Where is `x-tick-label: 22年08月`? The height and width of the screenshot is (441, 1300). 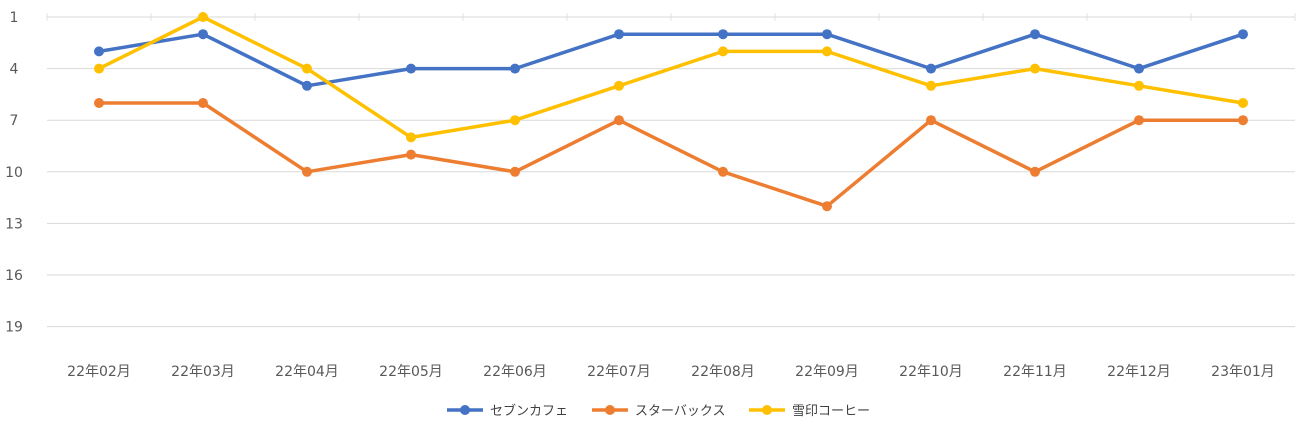 x-tick-label: 22年08月 is located at coordinates (723, 372).